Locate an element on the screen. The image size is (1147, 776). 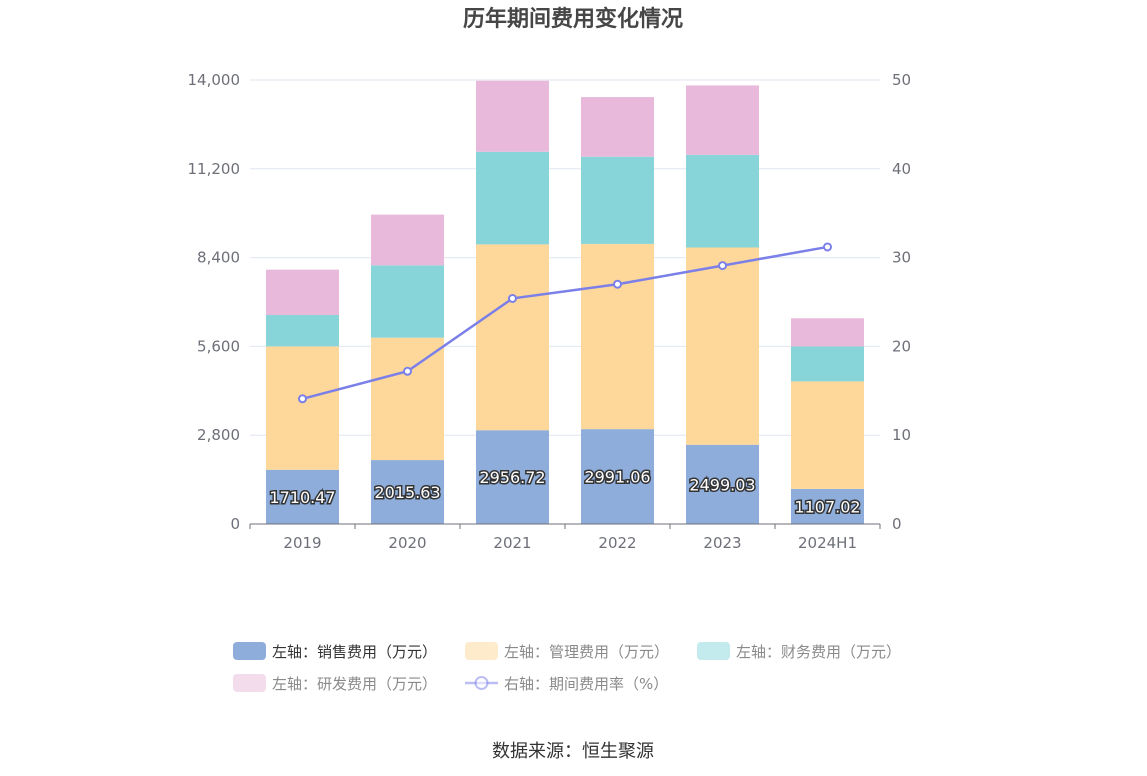
legend-label: 右轴：期间费用率（%） is located at coordinates (586, 684).